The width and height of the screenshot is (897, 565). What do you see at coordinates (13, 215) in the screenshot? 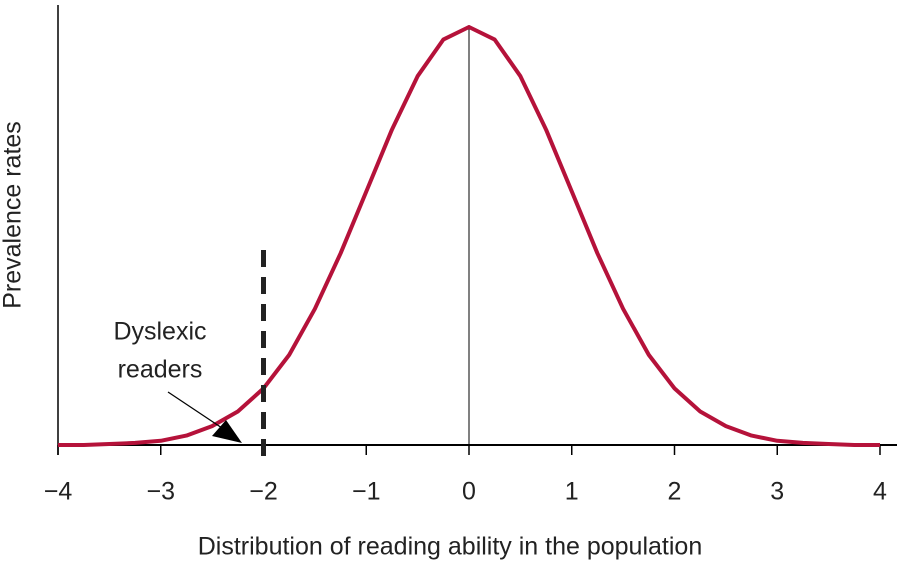
I see `y-axis-label: Prevalence rates` at bounding box center [13, 215].